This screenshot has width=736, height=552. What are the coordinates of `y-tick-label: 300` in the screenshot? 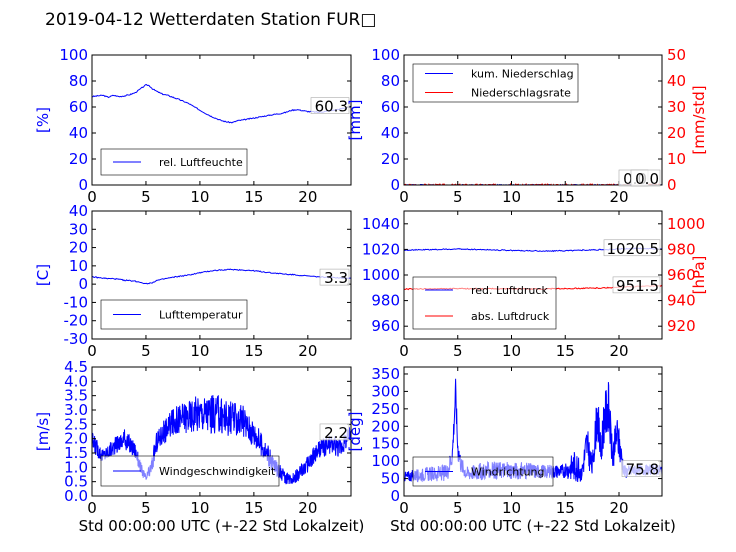 It's located at (385, 391).